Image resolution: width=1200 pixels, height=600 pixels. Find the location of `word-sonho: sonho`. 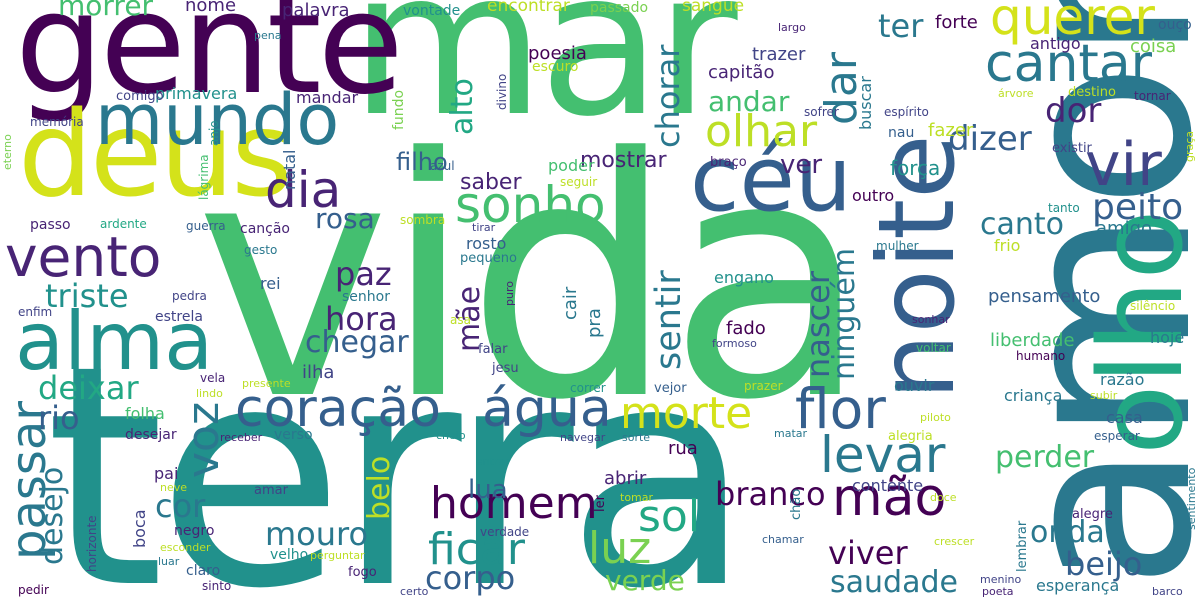

word-sonho: sonho is located at coordinates (530, 205).